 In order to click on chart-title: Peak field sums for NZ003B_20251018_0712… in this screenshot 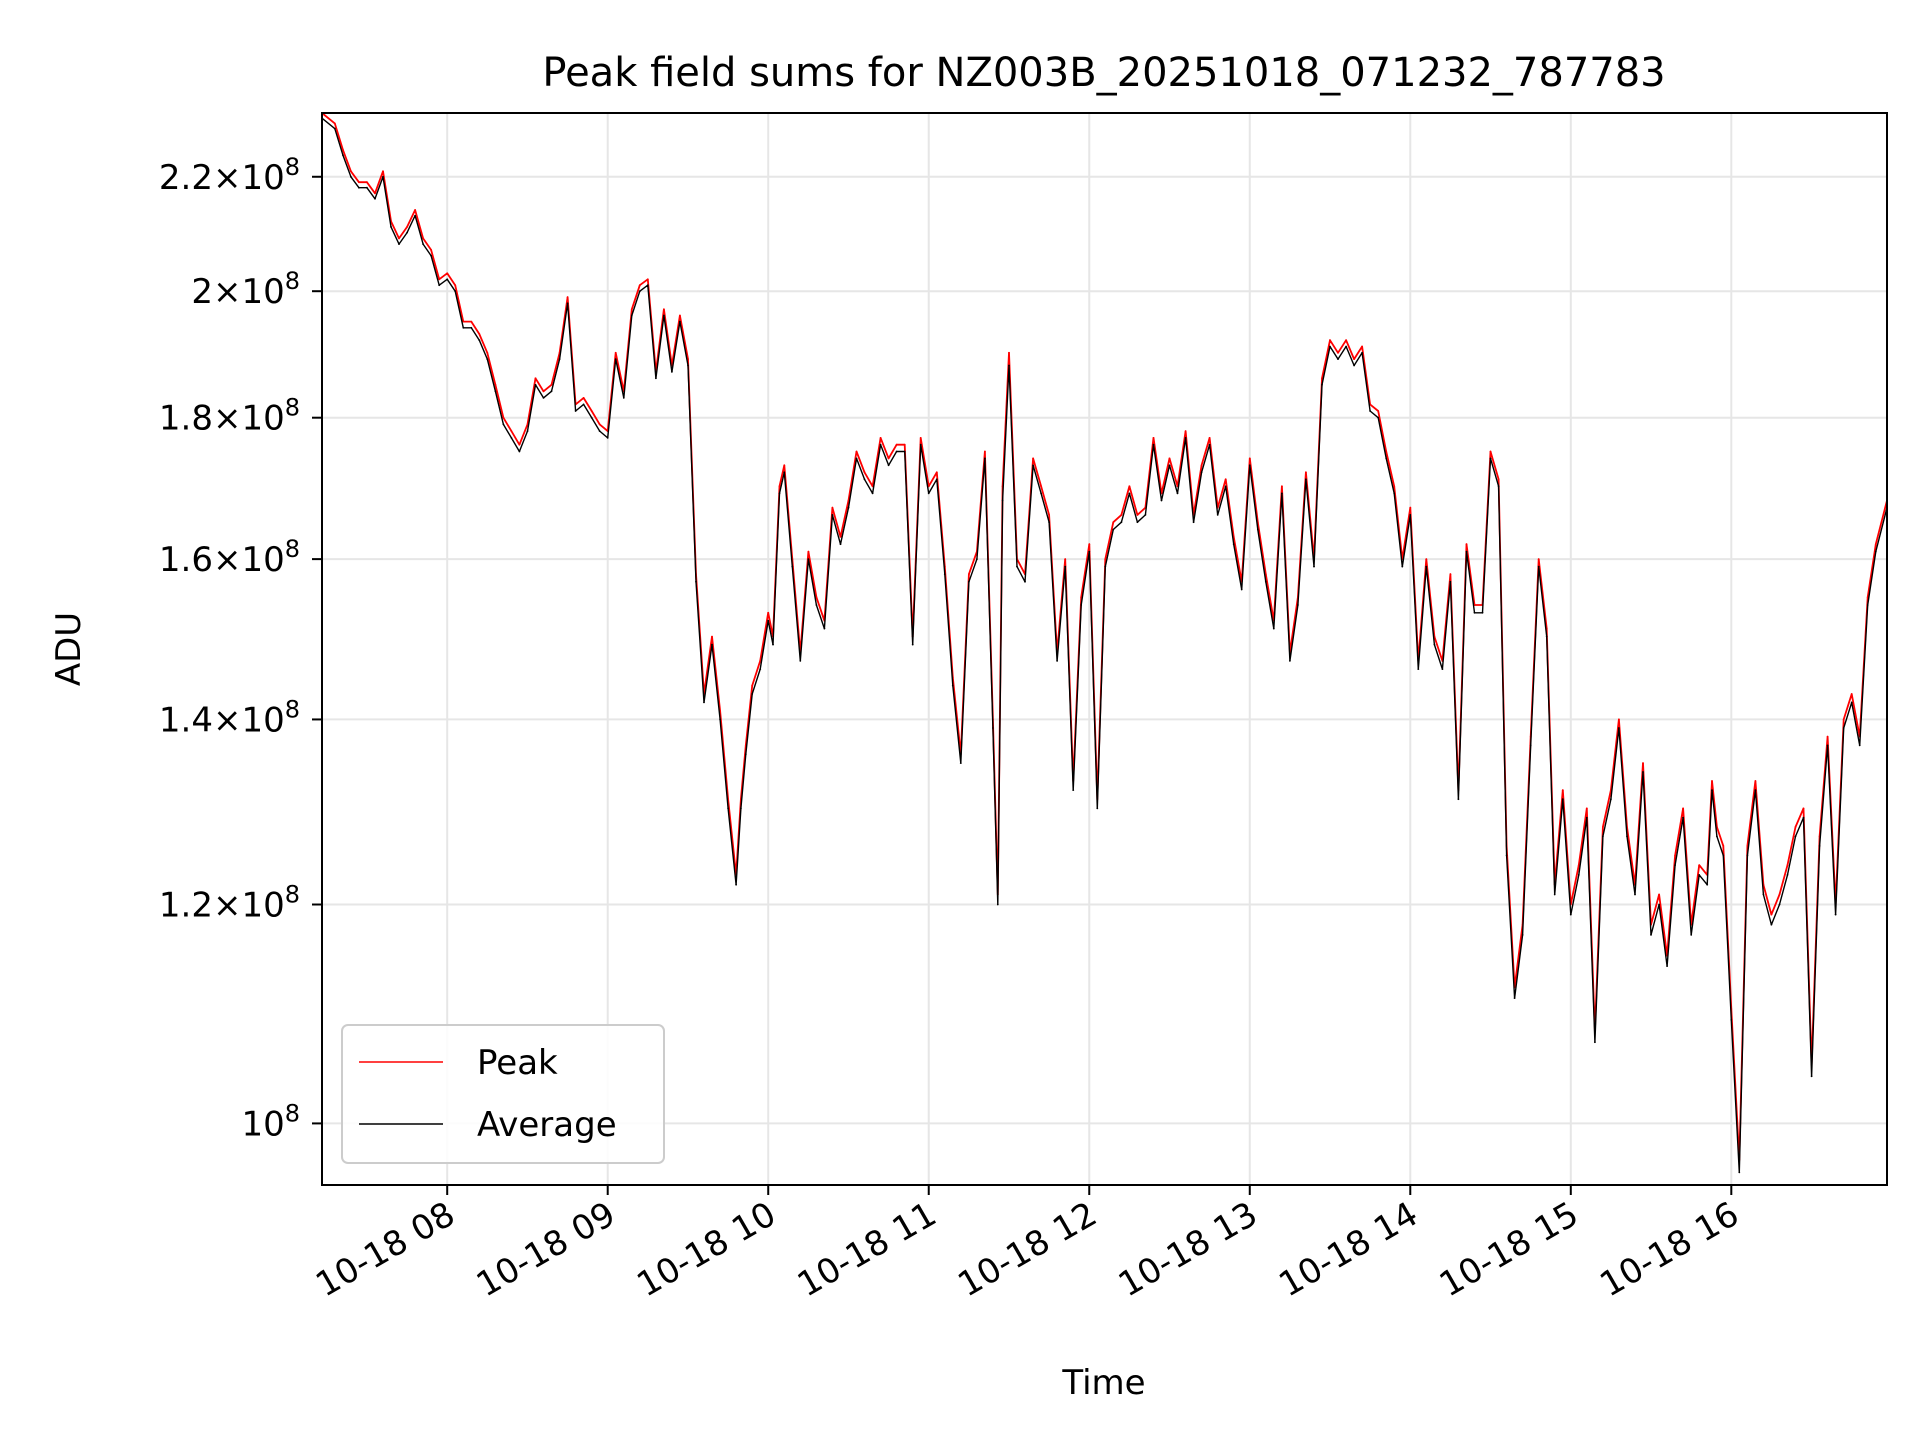, I will do `click(1103, 73)`.